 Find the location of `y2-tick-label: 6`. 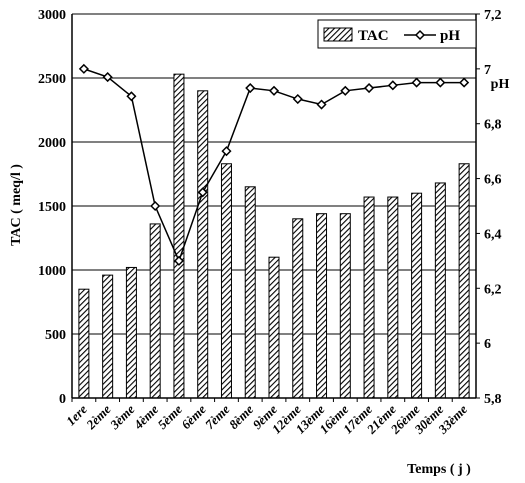

y2-tick-label: 6 is located at coordinates (487, 344).